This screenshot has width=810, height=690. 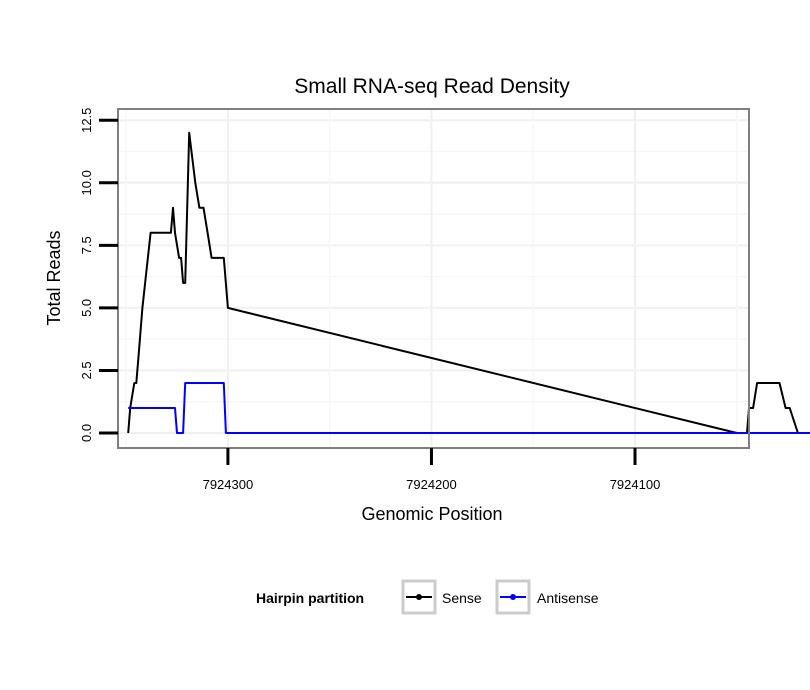 What do you see at coordinates (513, 597) in the screenshot?
I see `legend-dot-antisense` at bounding box center [513, 597].